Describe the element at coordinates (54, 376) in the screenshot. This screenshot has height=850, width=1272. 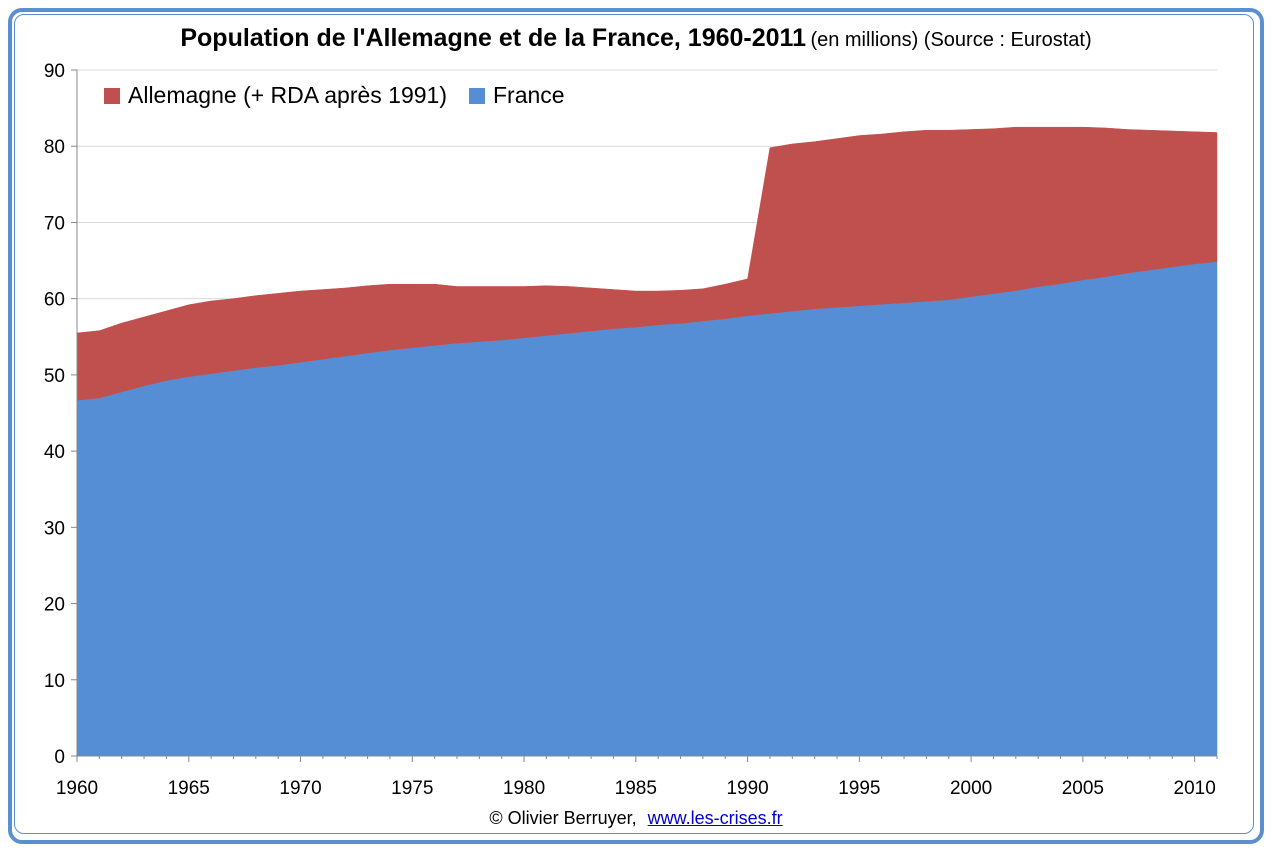
I see `y-tick-label-50: 50` at that location.